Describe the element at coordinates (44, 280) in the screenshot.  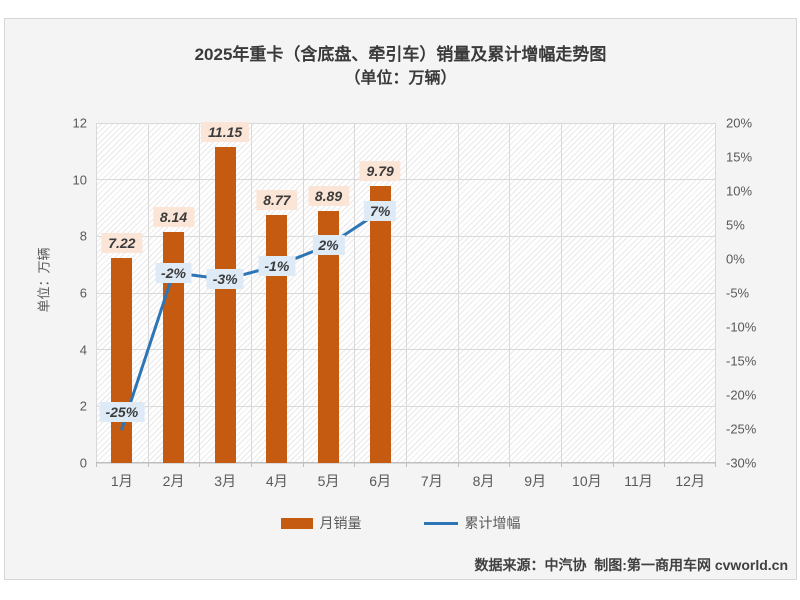
I see `left-axis-title: 单位：万辆` at that location.